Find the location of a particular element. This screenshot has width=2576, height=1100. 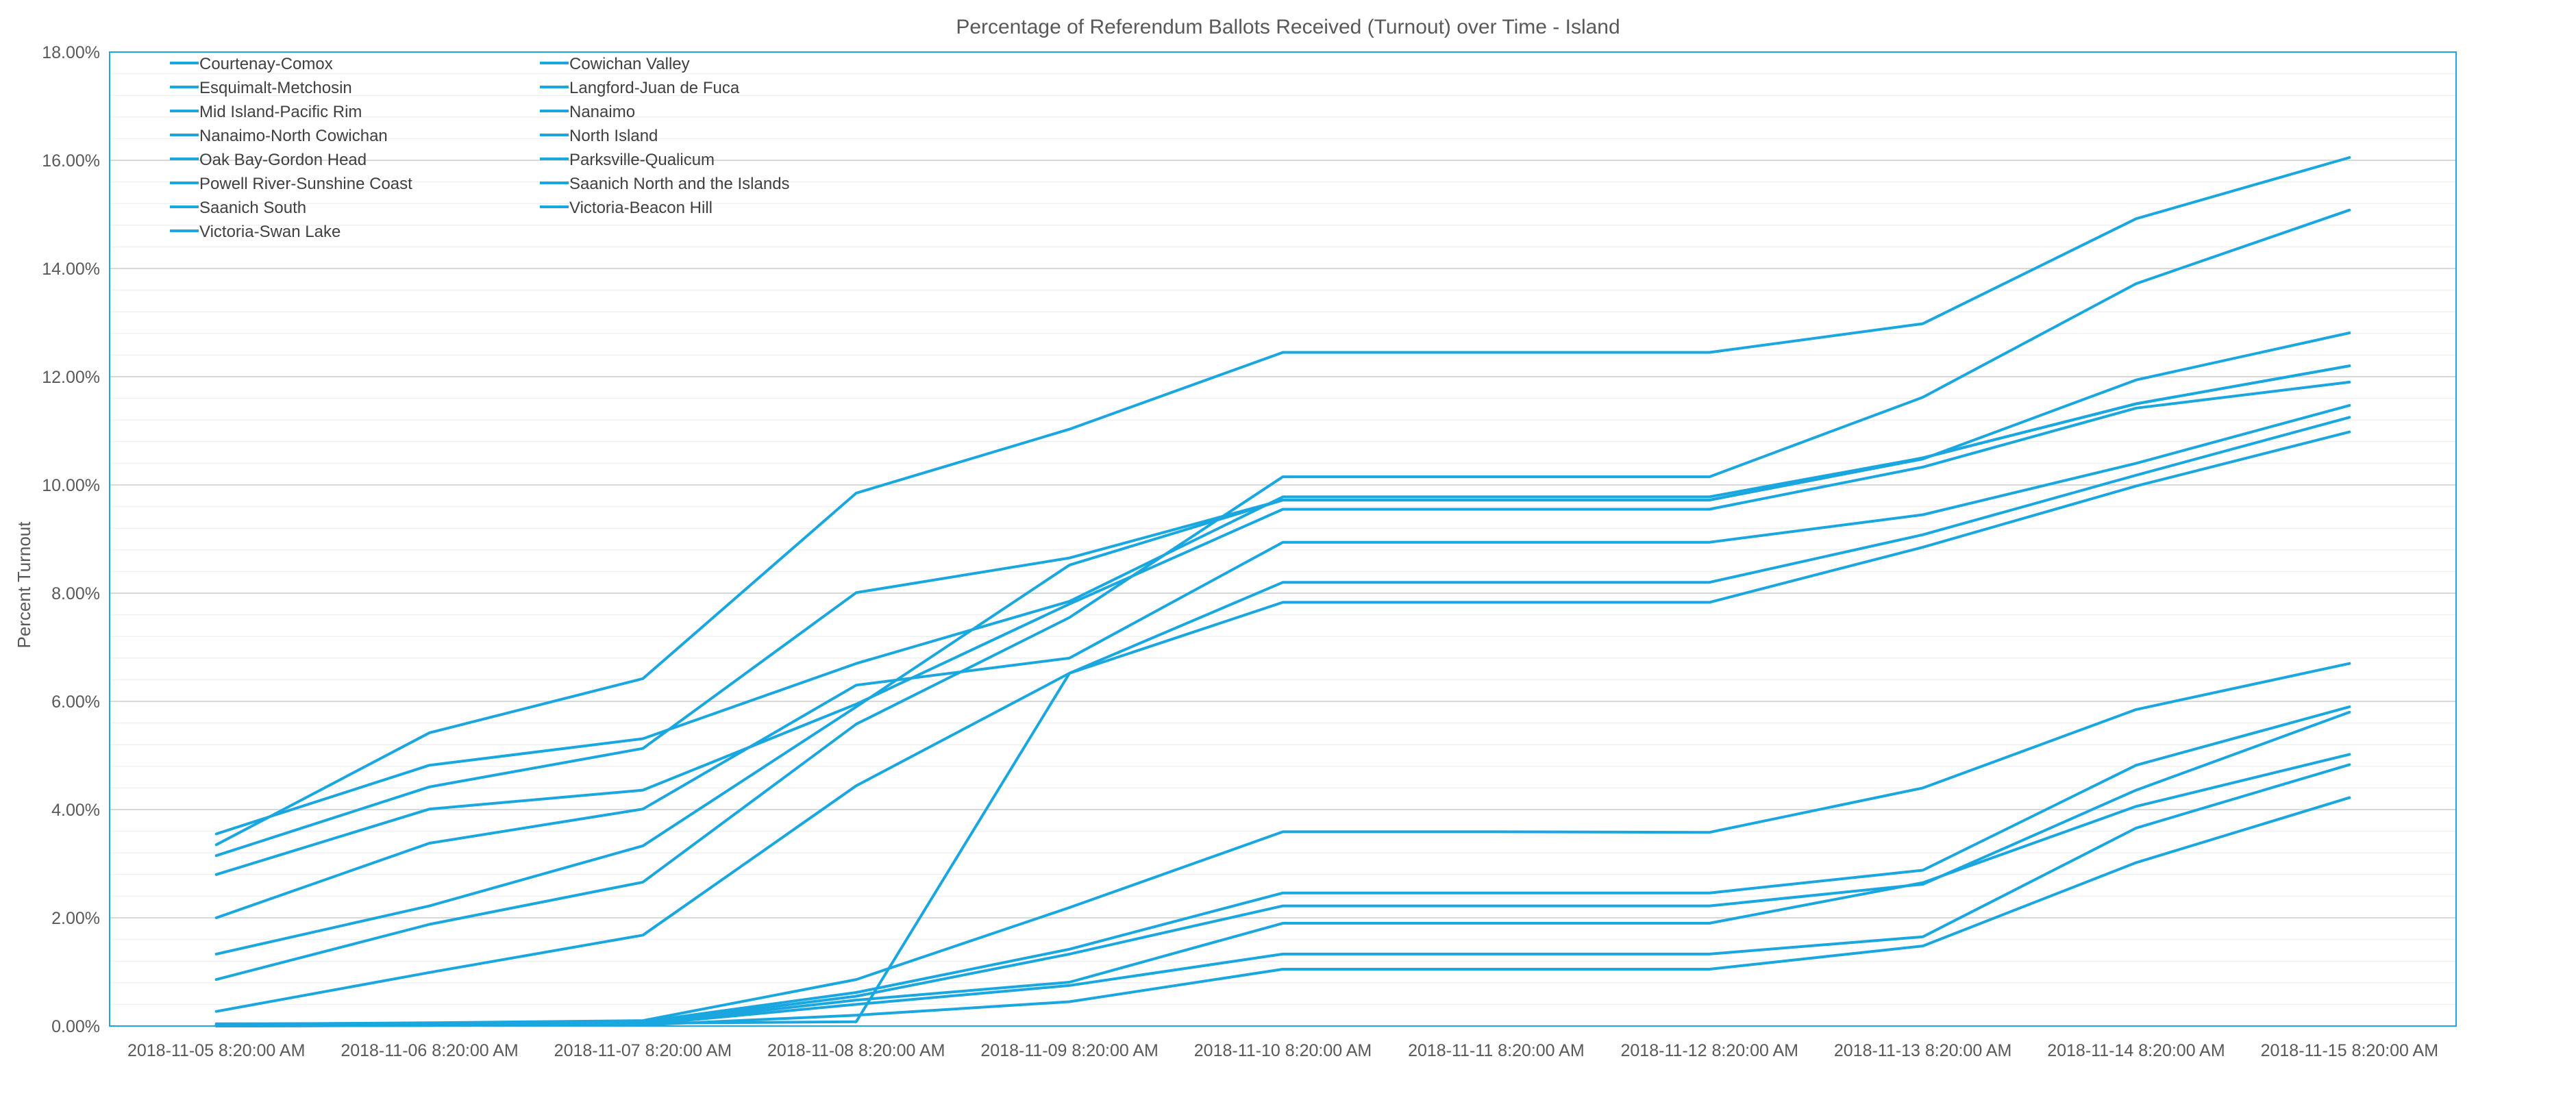

y-tick-label: 2.00% is located at coordinates (75, 918).